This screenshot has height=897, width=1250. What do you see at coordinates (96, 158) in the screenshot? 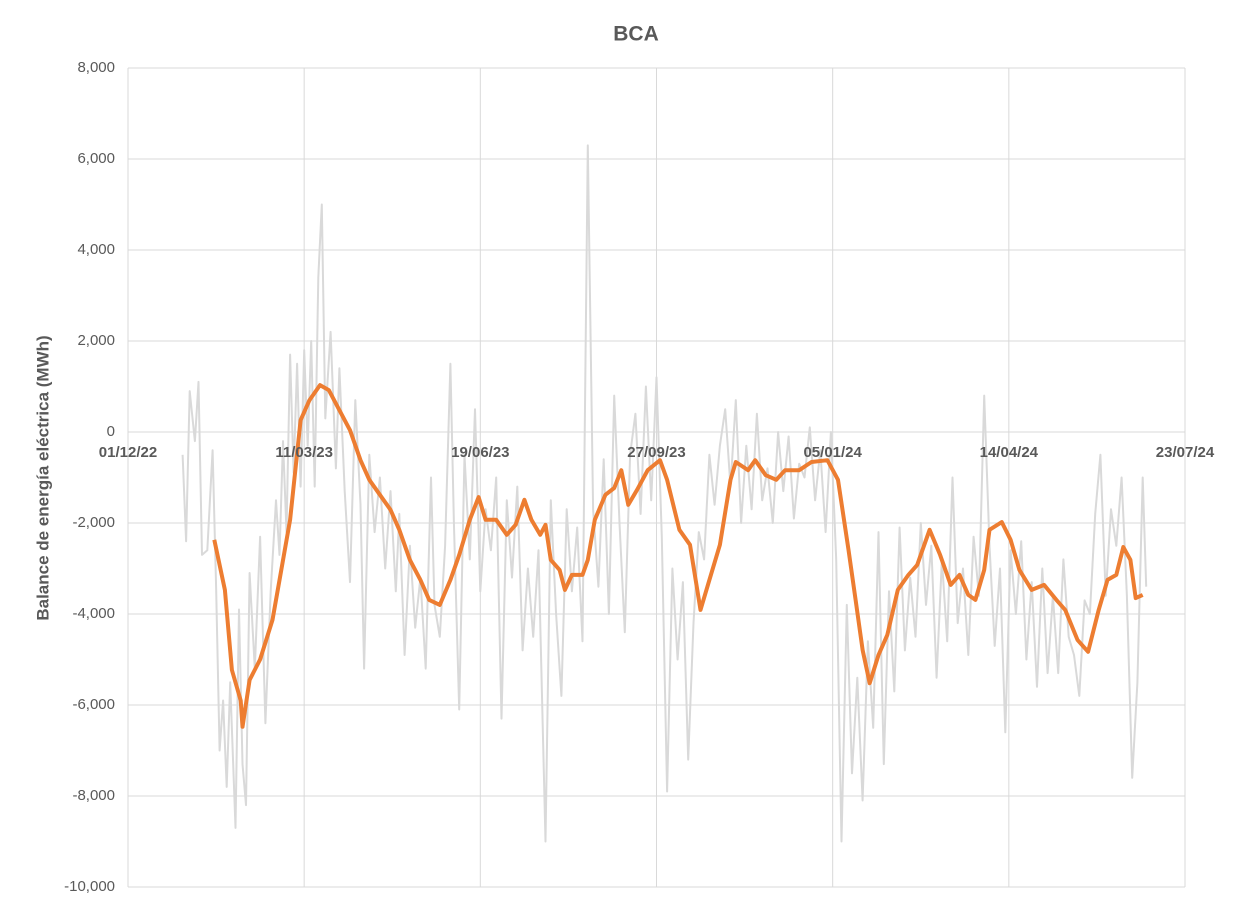
I see `y-tick-label: 6,000` at bounding box center [96, 158].